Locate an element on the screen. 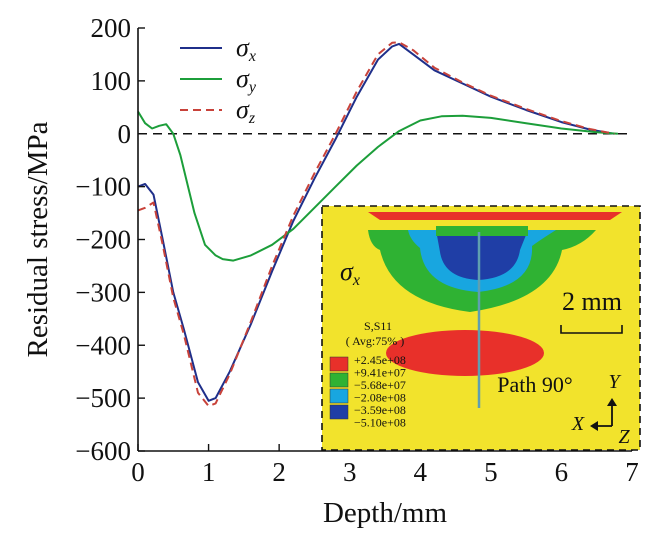 This screenshot has width=663, height=536. y-tick-label: 100 is located at coordinates (111, 81).